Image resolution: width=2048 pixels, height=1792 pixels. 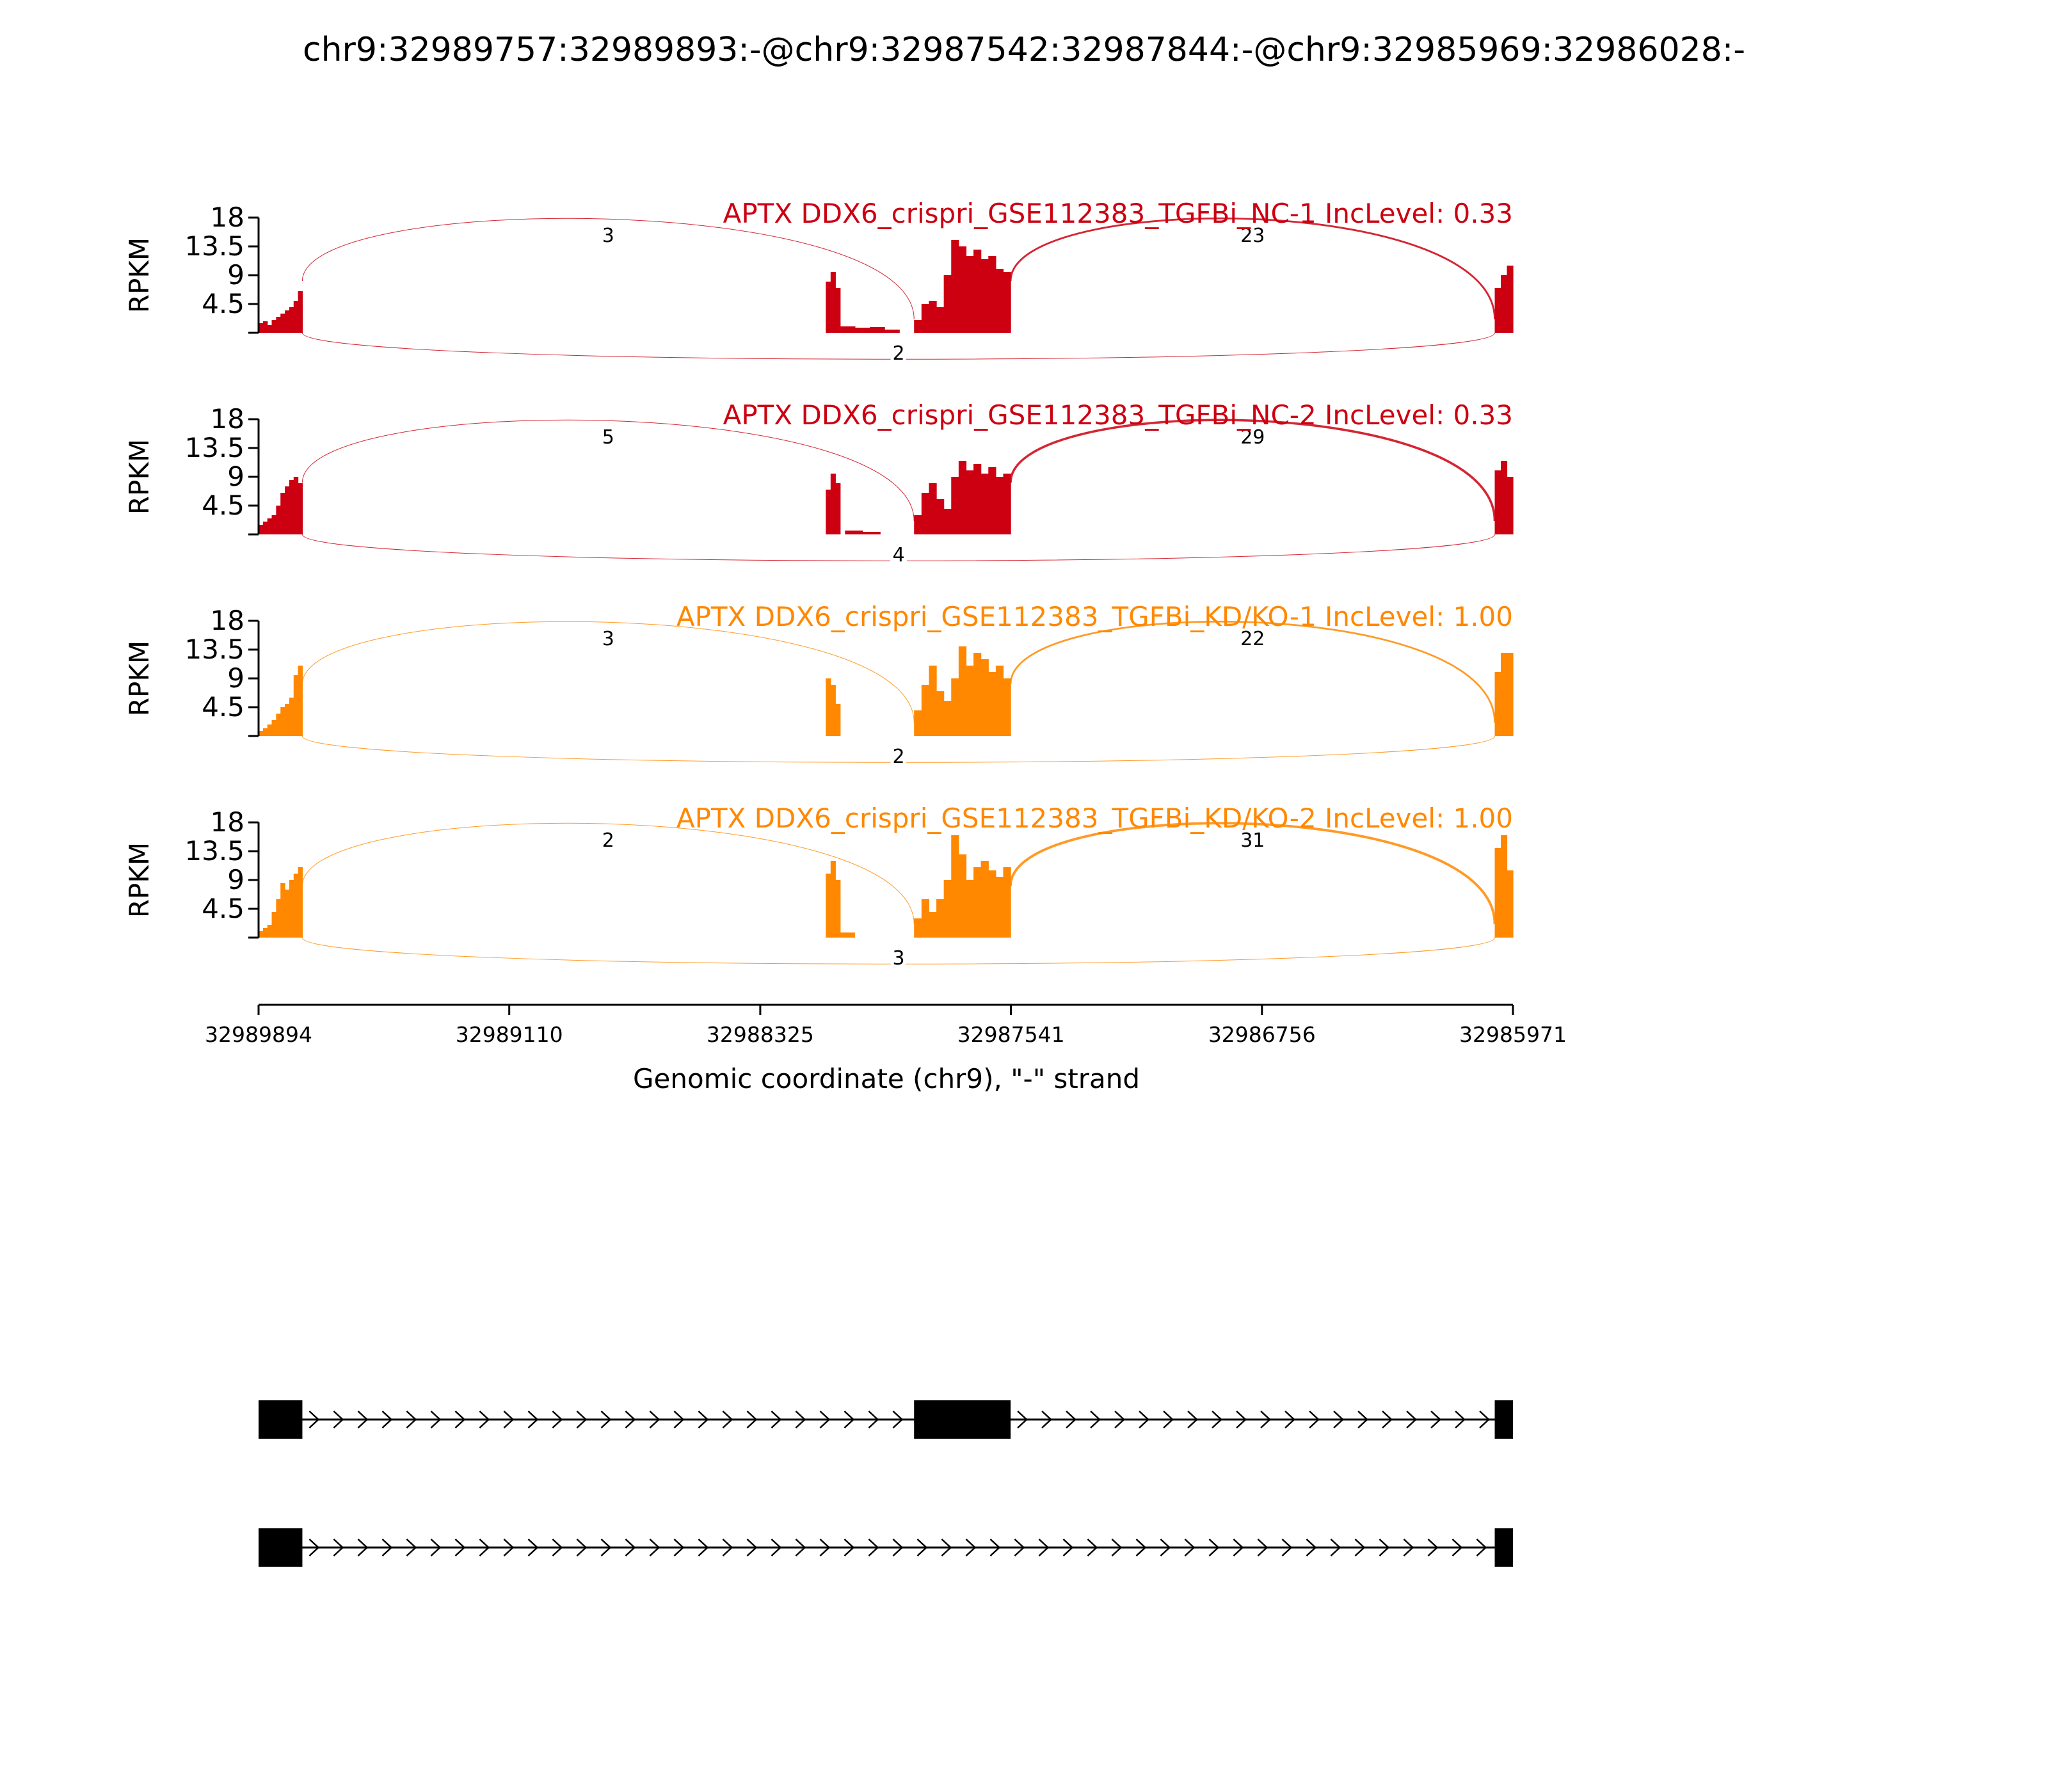 I want to click on y-tick-label: 13.5, so click(x=214, y=851).